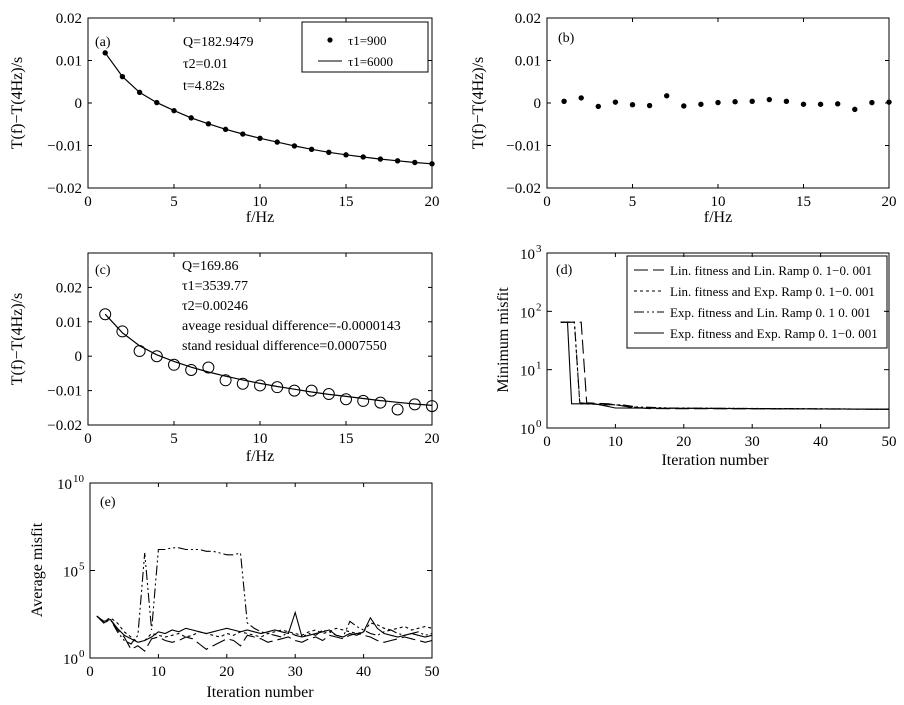  What do you see at coordinates (539, 366) in the screenshot?
I see `y-tick-label-exponent: 1` at bounding box center [539, 366].